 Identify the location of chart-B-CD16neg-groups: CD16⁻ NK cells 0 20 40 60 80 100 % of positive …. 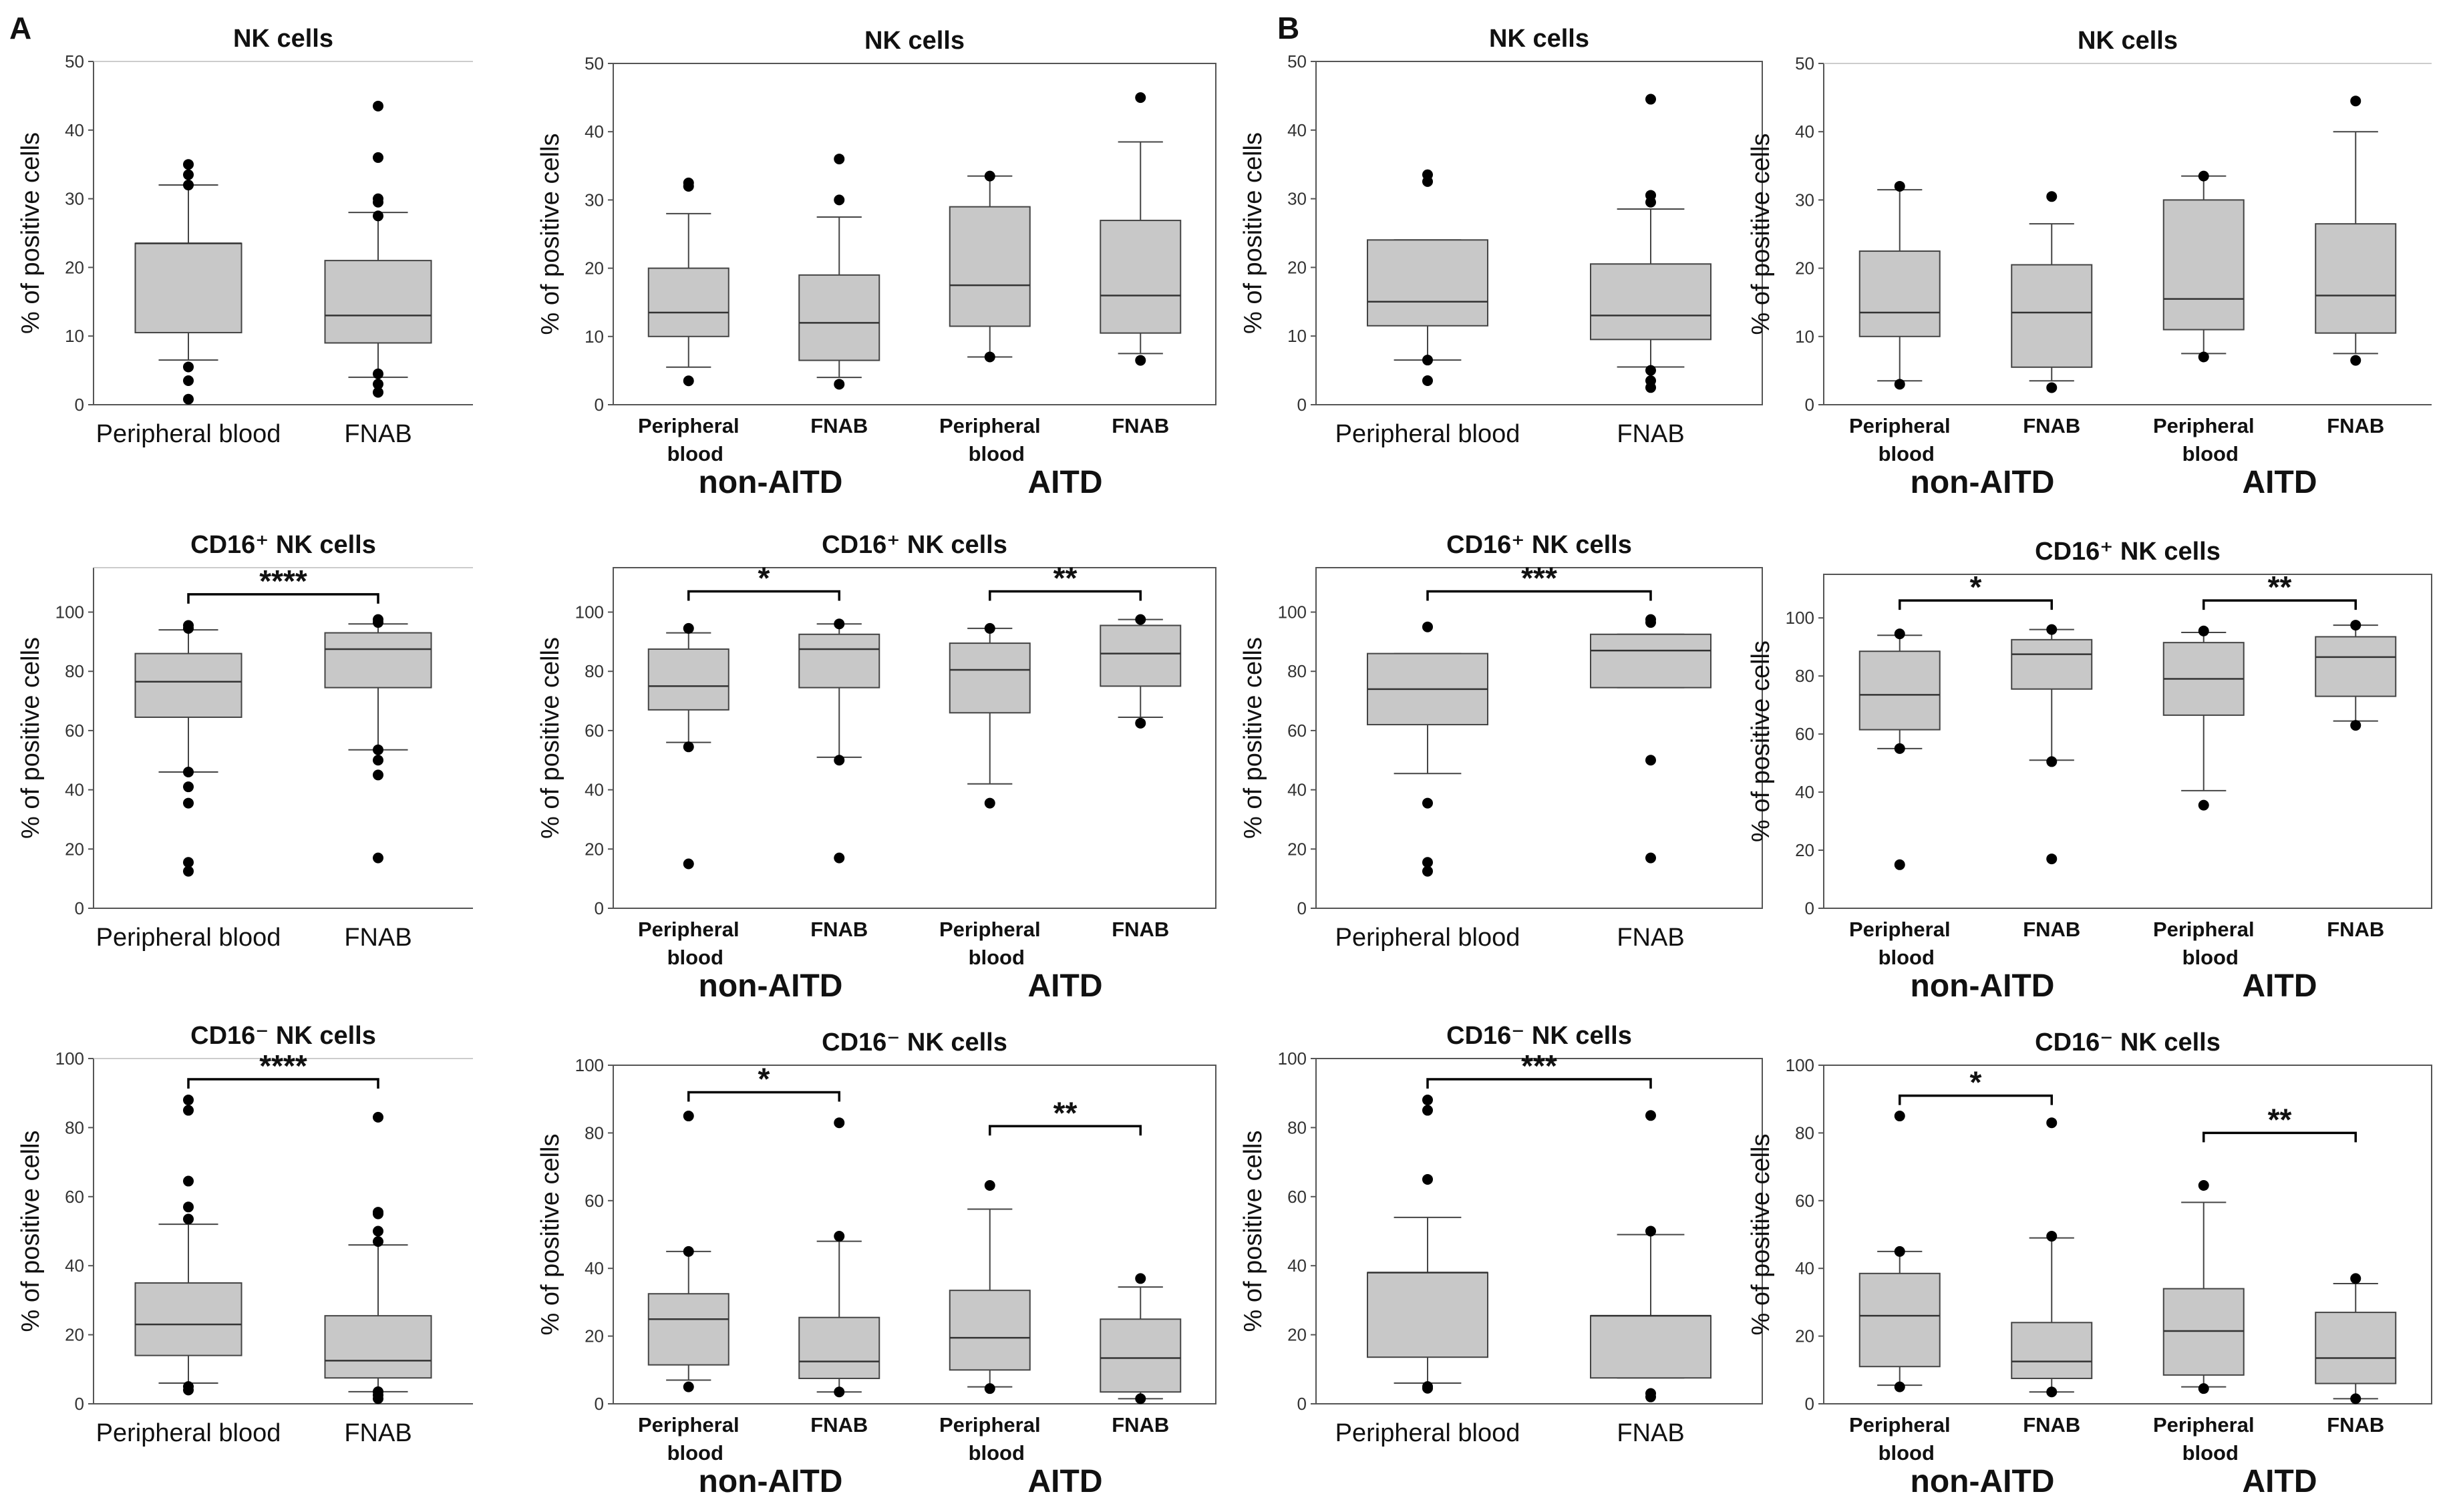
(2089, 1263).